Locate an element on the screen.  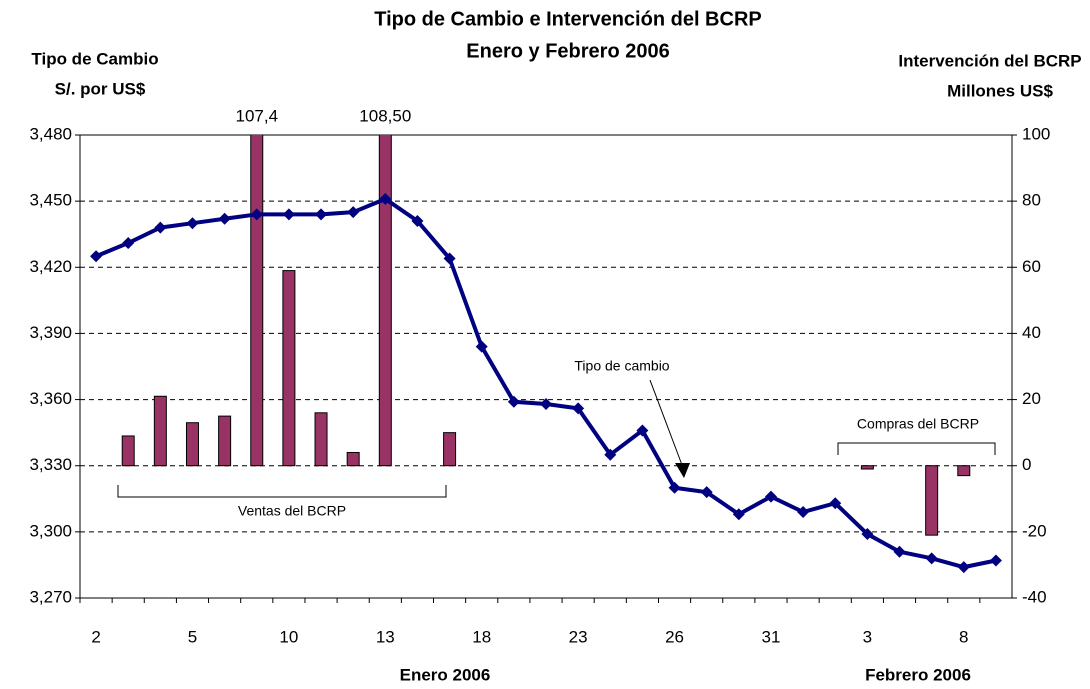
y-tick-label: 3,270 is located at coordinates (50, 596).